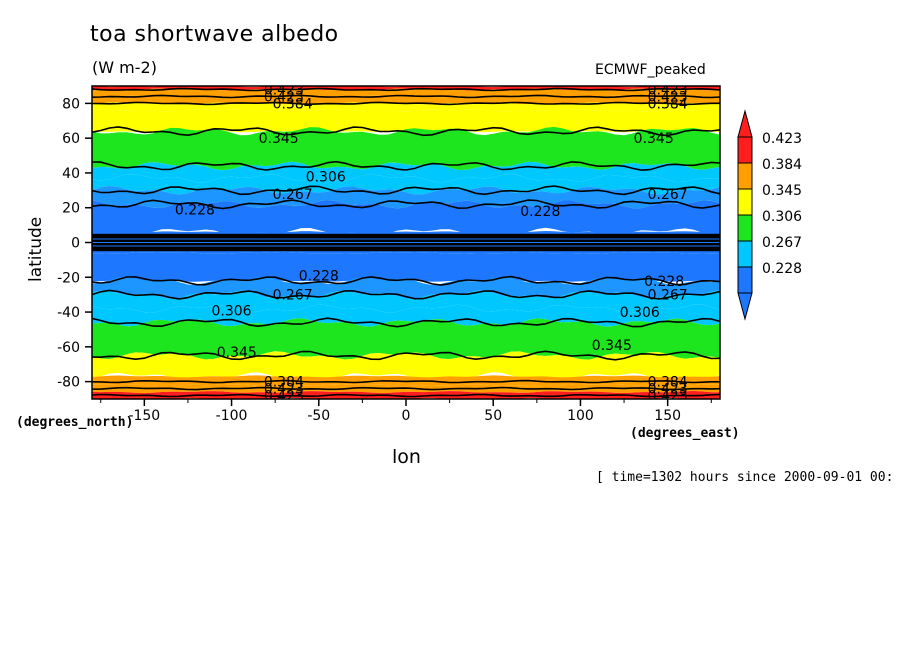  What do you see at coordinates (71, 174) in the screenshot?
I see `y-tick-label: 40` at bounding box center [71, 174].